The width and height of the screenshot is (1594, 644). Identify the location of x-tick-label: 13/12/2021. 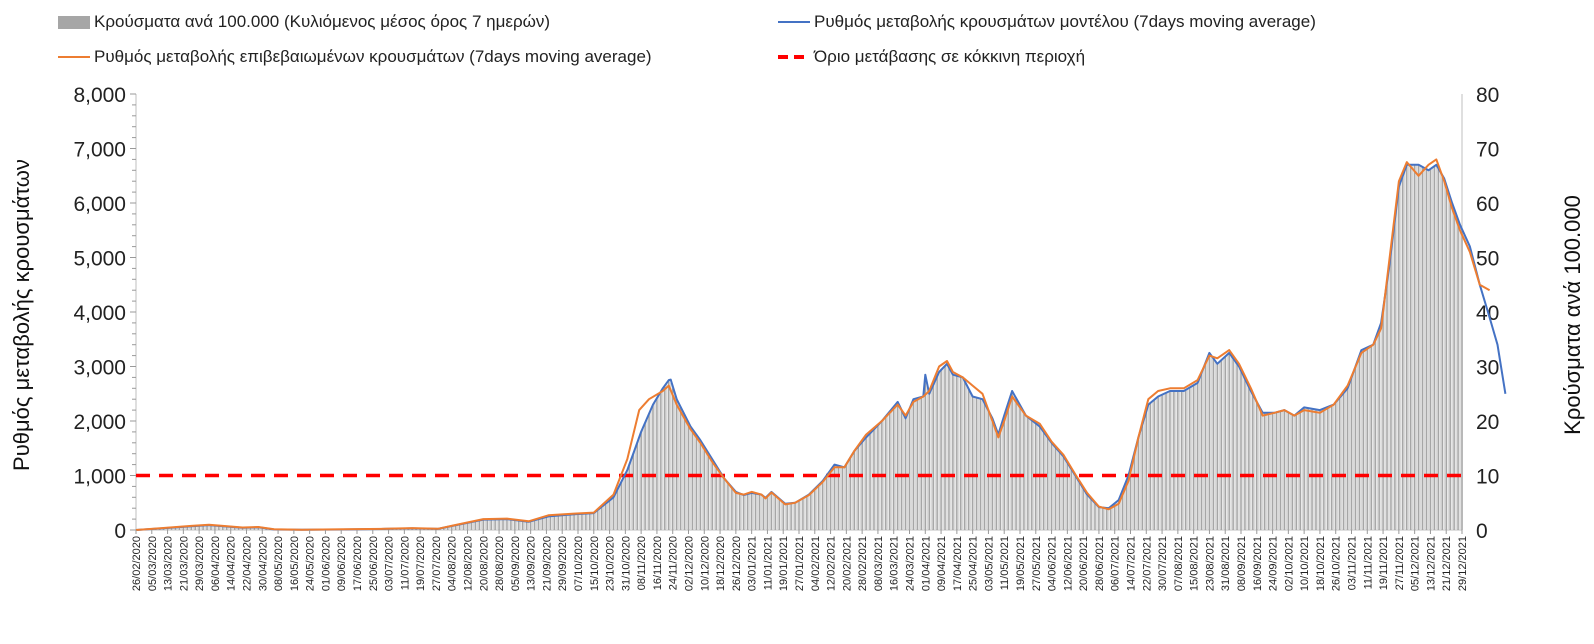
(1431, 563).